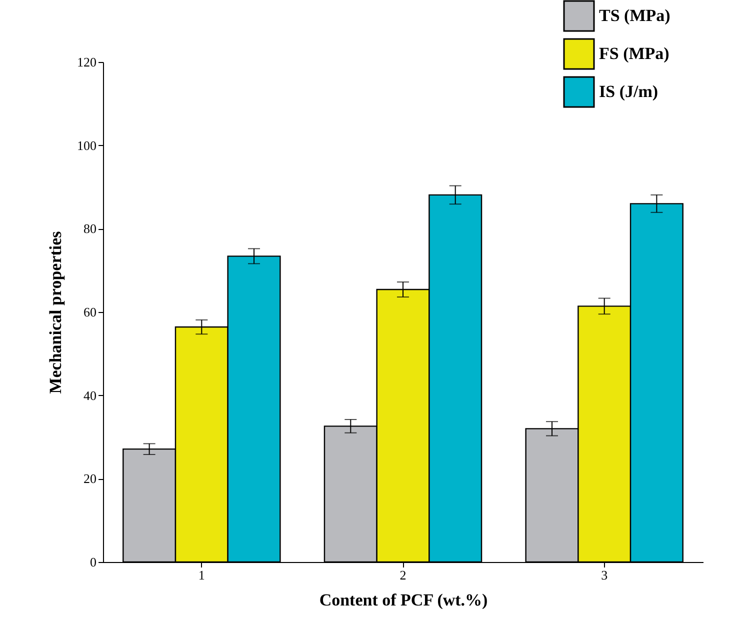 This screenshot has width=748, height=633. Describe the element at coordinates (604, 575) in the screenshot. I see `x-tick-label: 3` at that location.